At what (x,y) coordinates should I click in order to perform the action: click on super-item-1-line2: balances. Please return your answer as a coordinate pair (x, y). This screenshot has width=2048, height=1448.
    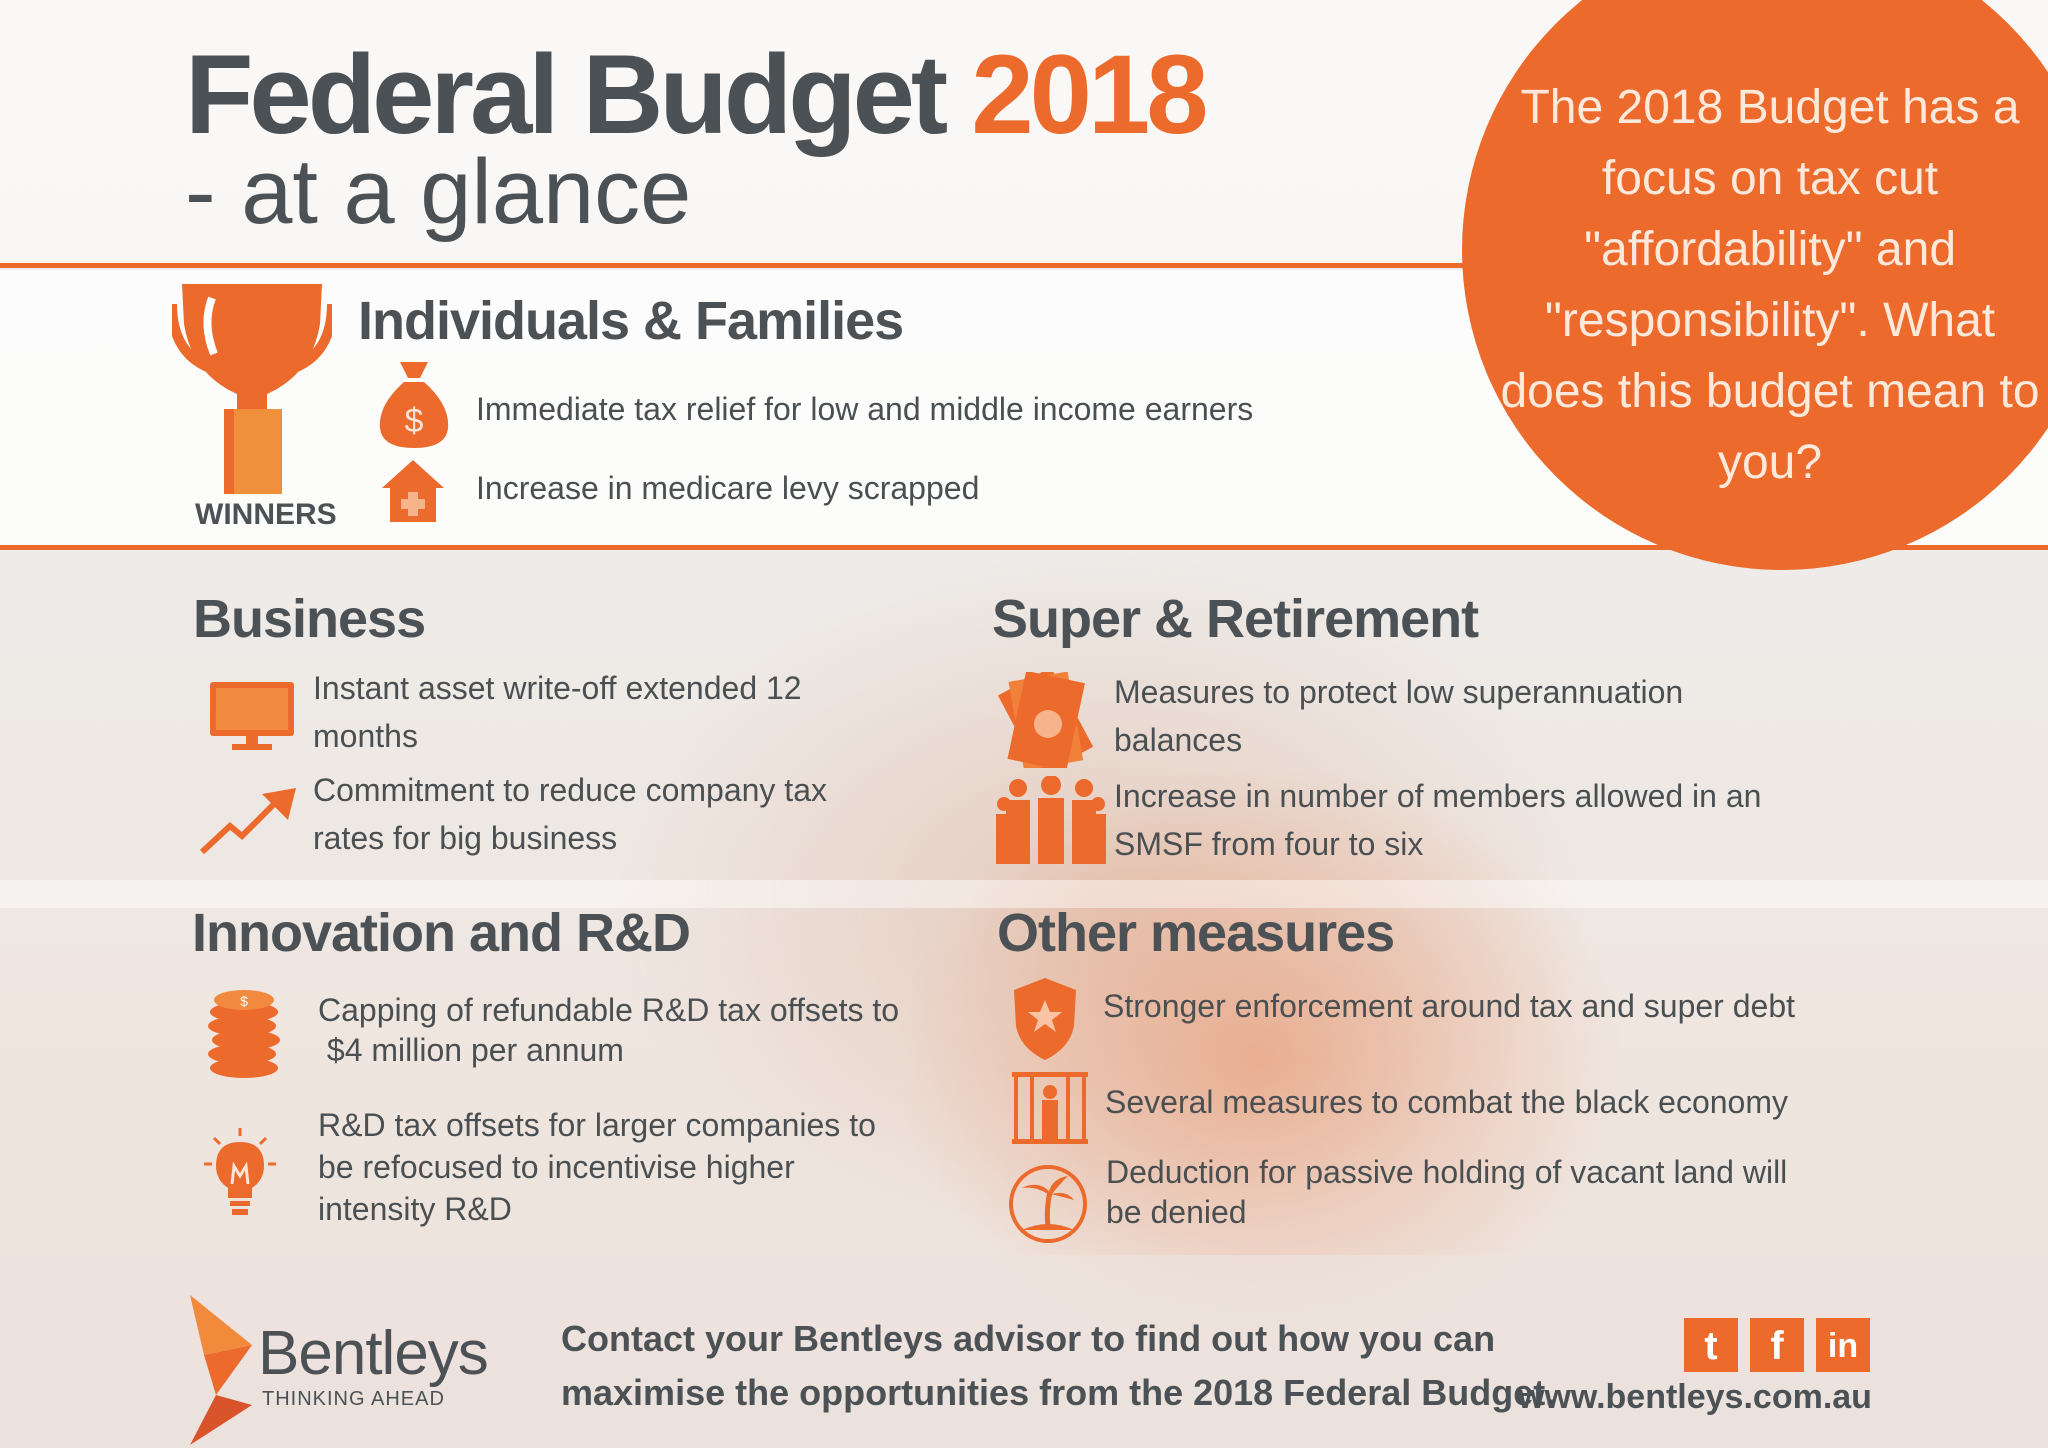
    Looking at the image, I should click on (1178, 740).